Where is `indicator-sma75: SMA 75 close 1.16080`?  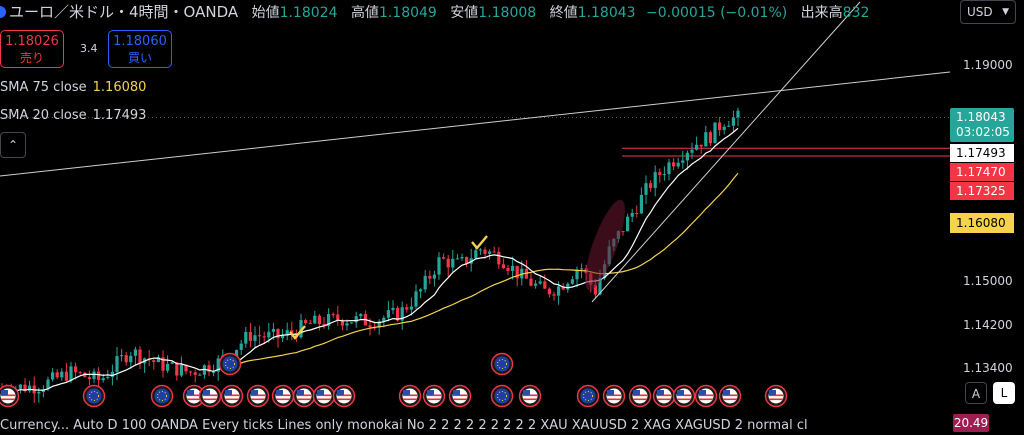 indicator-sma75: SMA 75 close 1.16080 is located at coordinates (73, 87).